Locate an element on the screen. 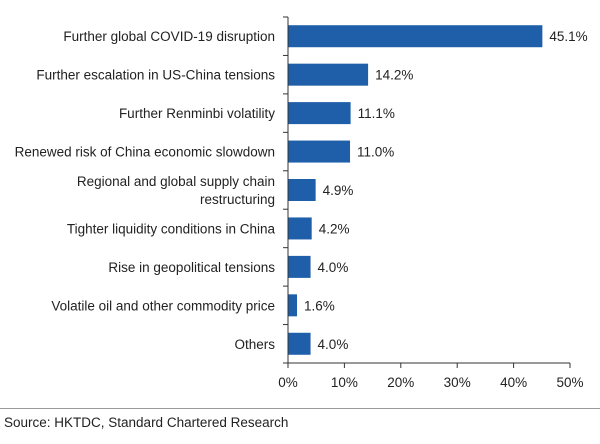 The image size is (600, 444). value-label-4: 4.9% is located at coordinates (338, 190).